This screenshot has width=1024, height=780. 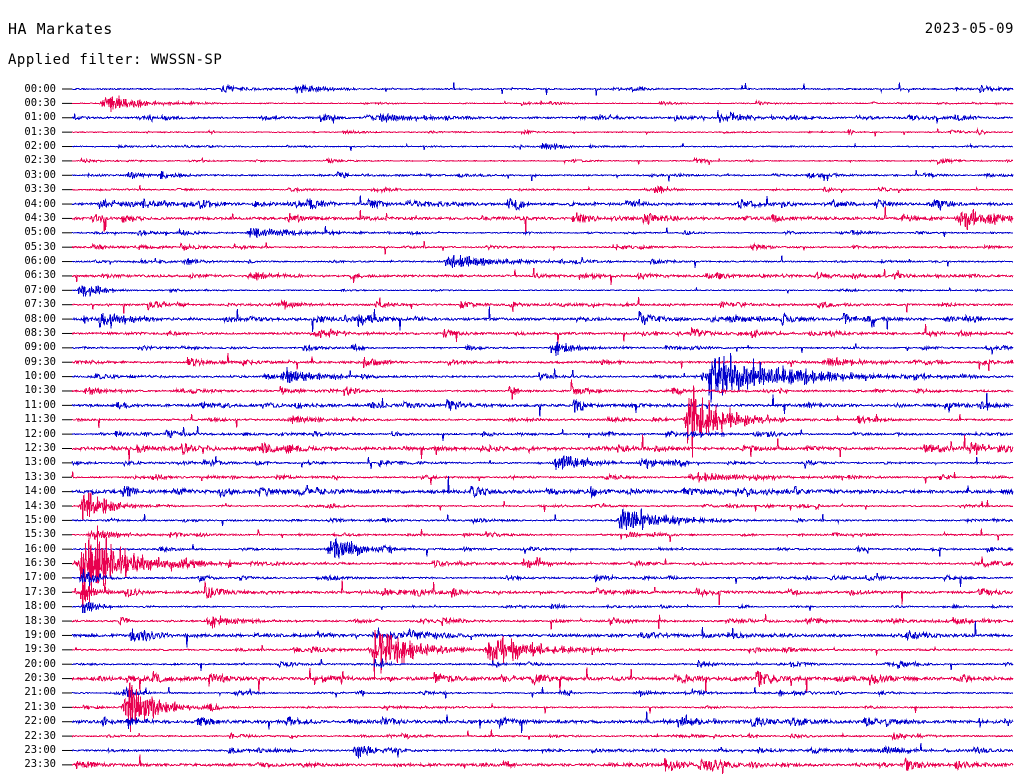 What do you see at coordinates (40, 476) in the screenshot?
I see `time-tick-label: 13:30` at bounding box center [40, 476].